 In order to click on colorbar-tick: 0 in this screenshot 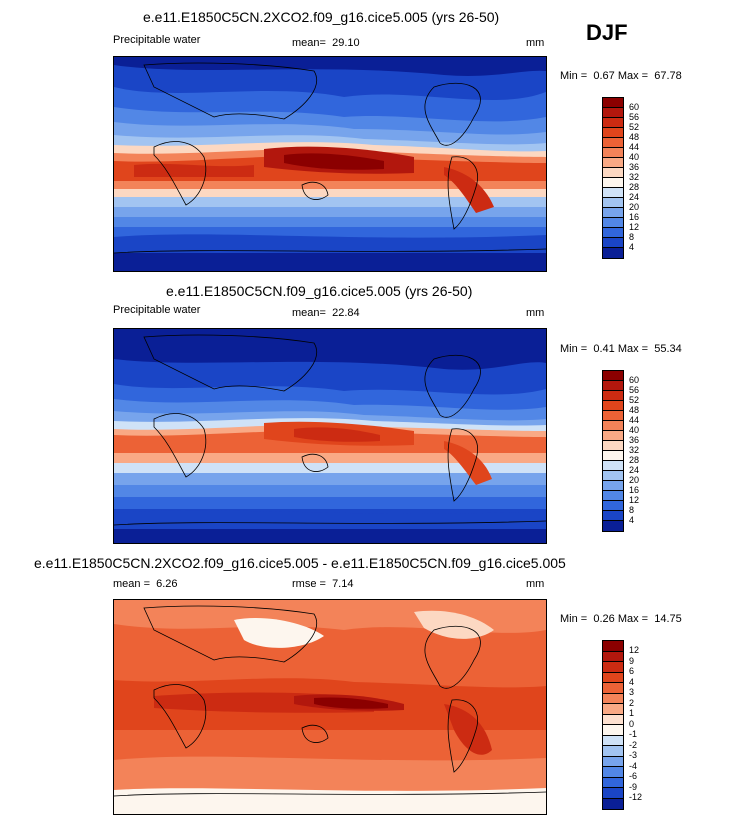, I will do `click(632, 723)`.